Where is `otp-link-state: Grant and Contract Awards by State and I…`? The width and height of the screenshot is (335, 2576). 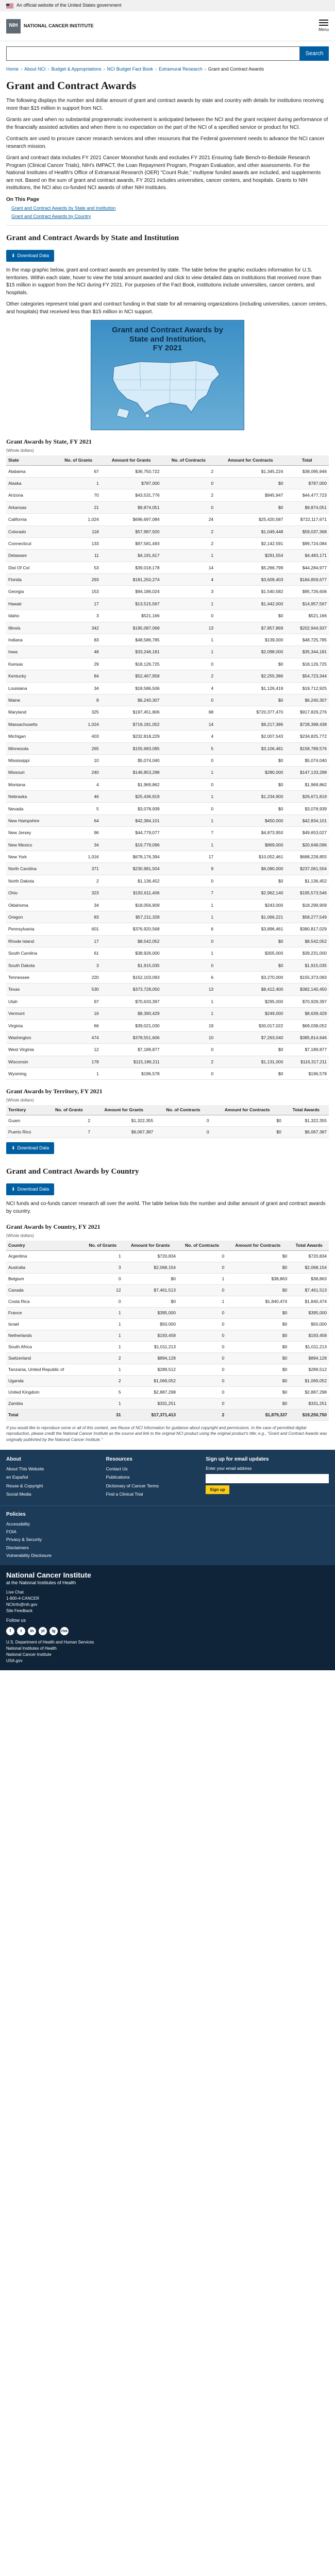 otp-link-state: Grant and Contract Awards by State and I… is located at coordinates (63, 208).